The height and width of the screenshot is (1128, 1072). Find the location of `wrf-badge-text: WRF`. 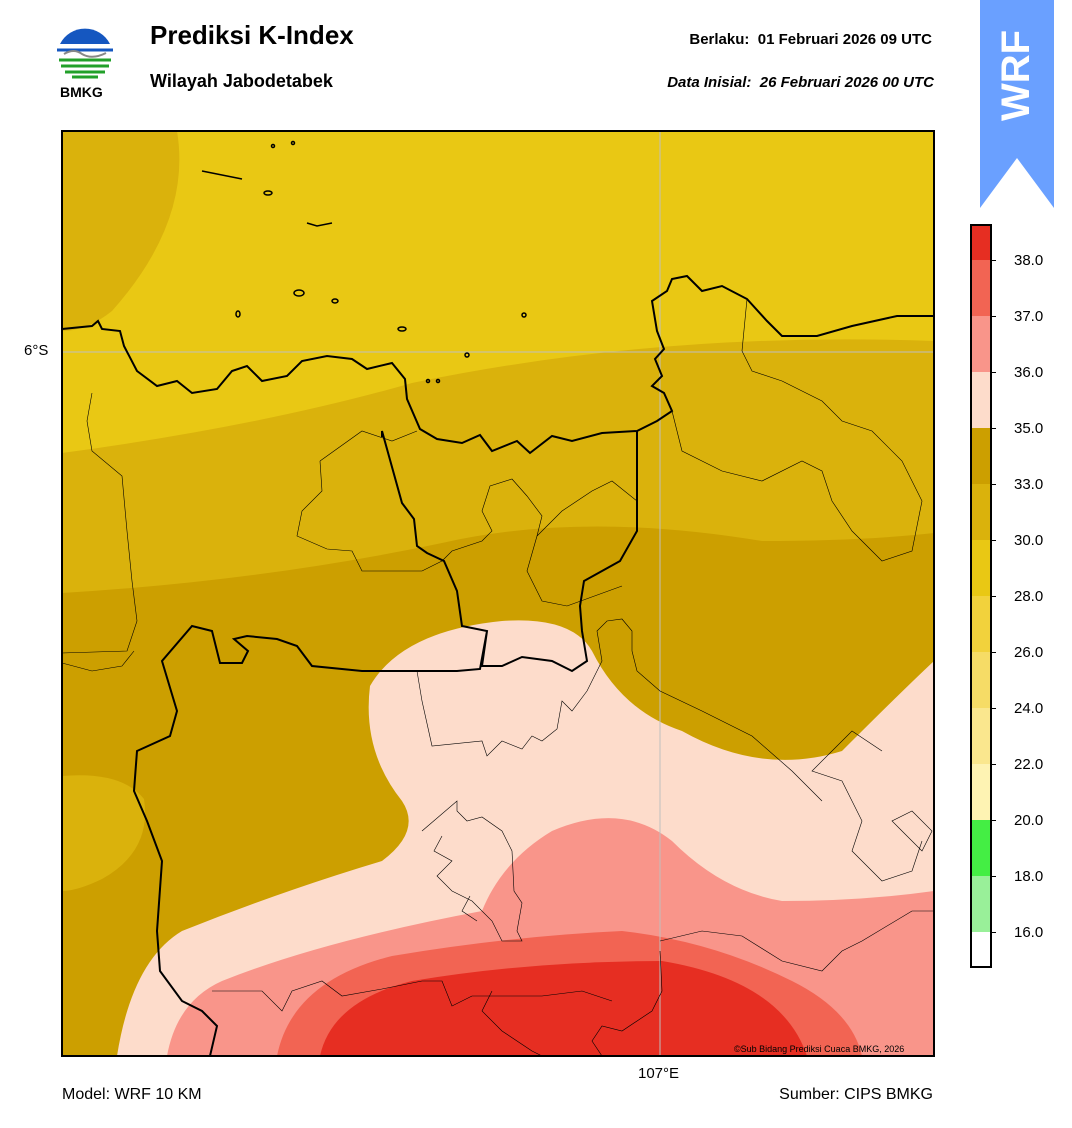

wrf-badge-text: WRF is located at coordinates (1016, 75).